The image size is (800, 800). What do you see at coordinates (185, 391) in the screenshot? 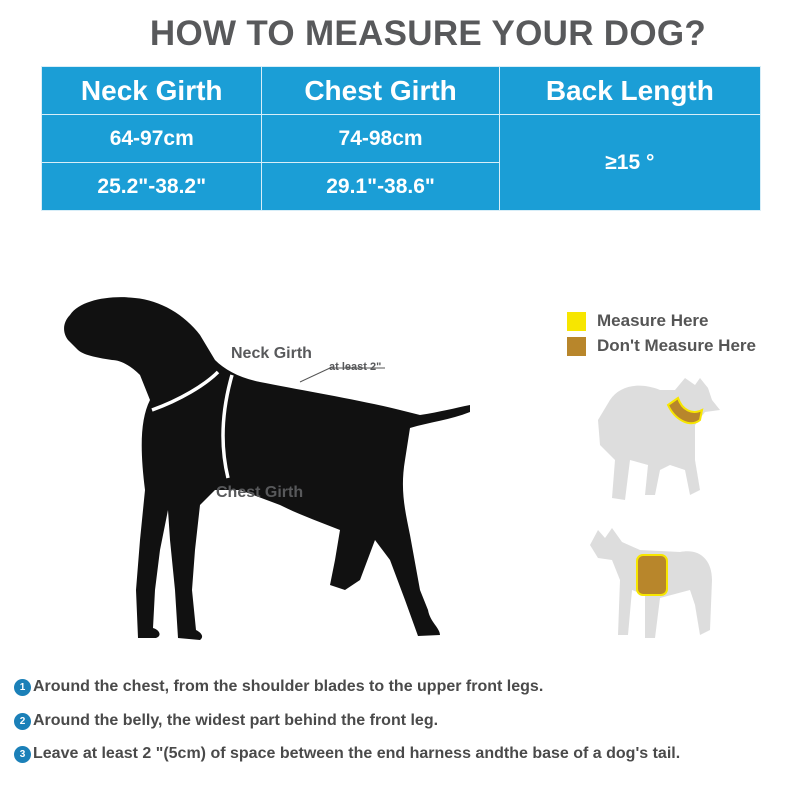
I see `neck-girth-line` at bounding box center [185, 391].